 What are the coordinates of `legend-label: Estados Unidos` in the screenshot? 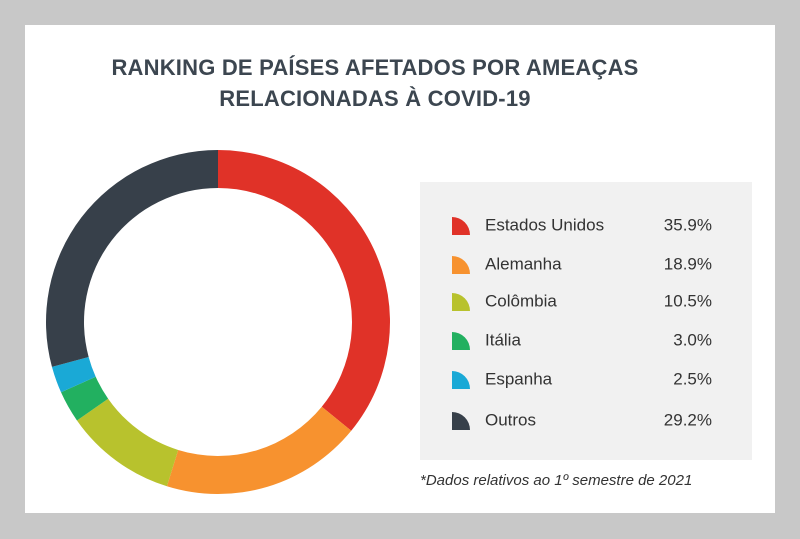 It's located at (544, 224).